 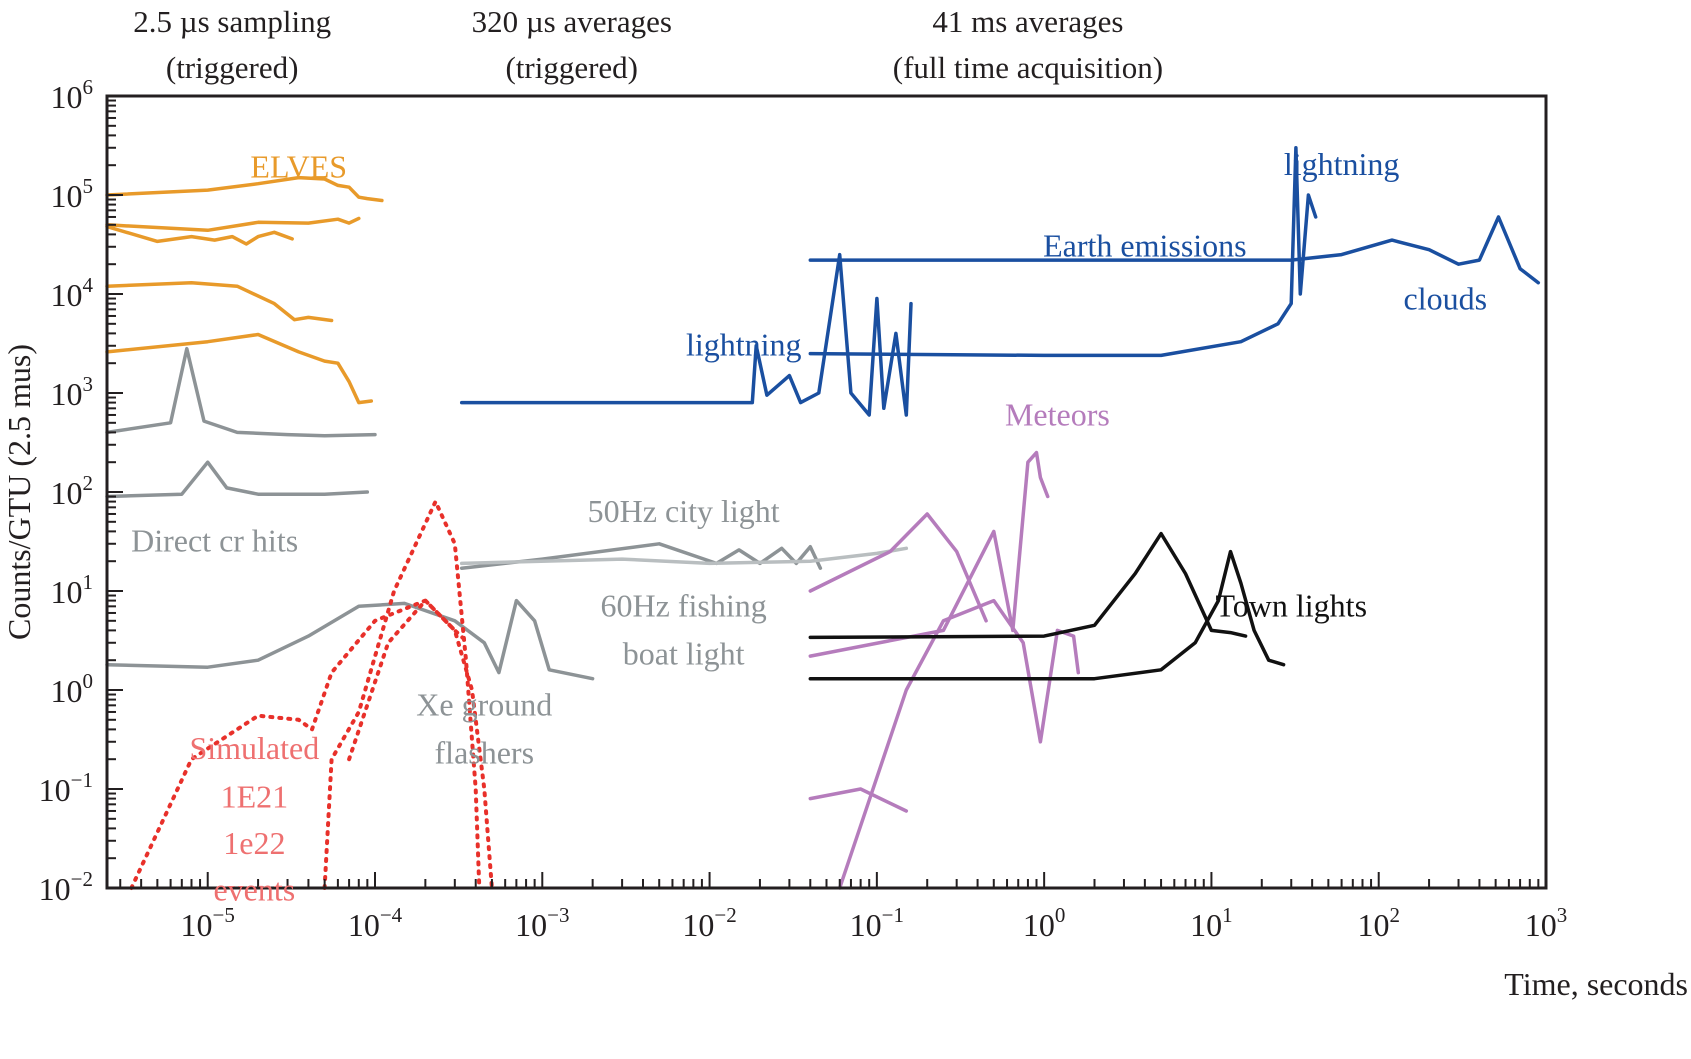 What do you see at coordinates (1291, 606) in the screenshot?
I see `annotation-town-lights: Town lights` at bounding box center [1291, 606].